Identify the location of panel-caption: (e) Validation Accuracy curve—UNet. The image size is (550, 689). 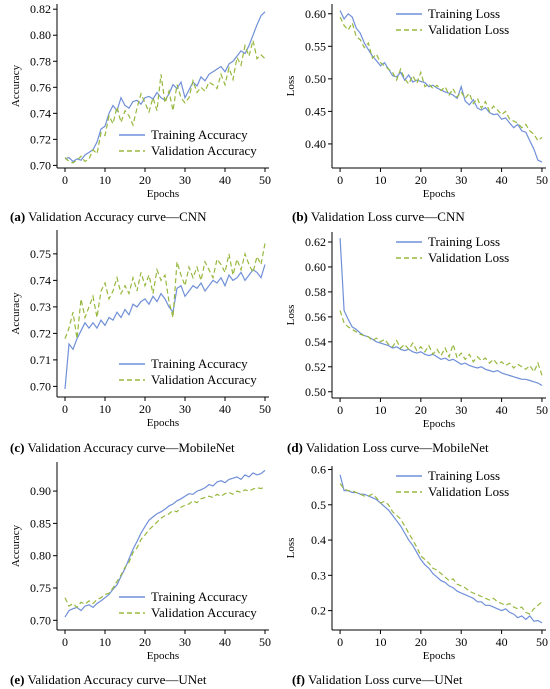
(108, 679).